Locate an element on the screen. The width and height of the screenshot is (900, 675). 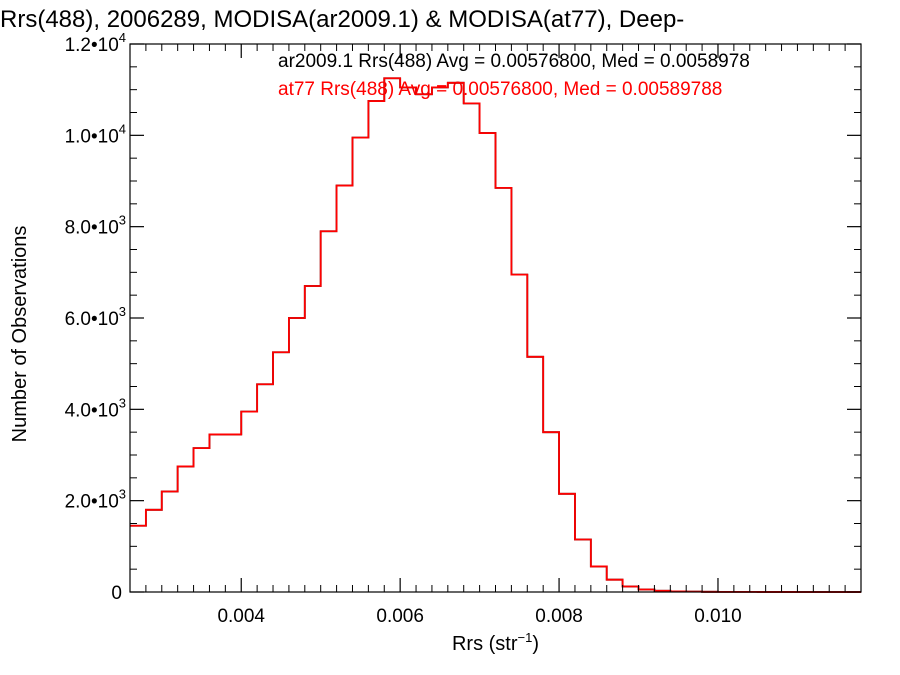
y-tick-label: 0 is located at coordinates (116, 593).